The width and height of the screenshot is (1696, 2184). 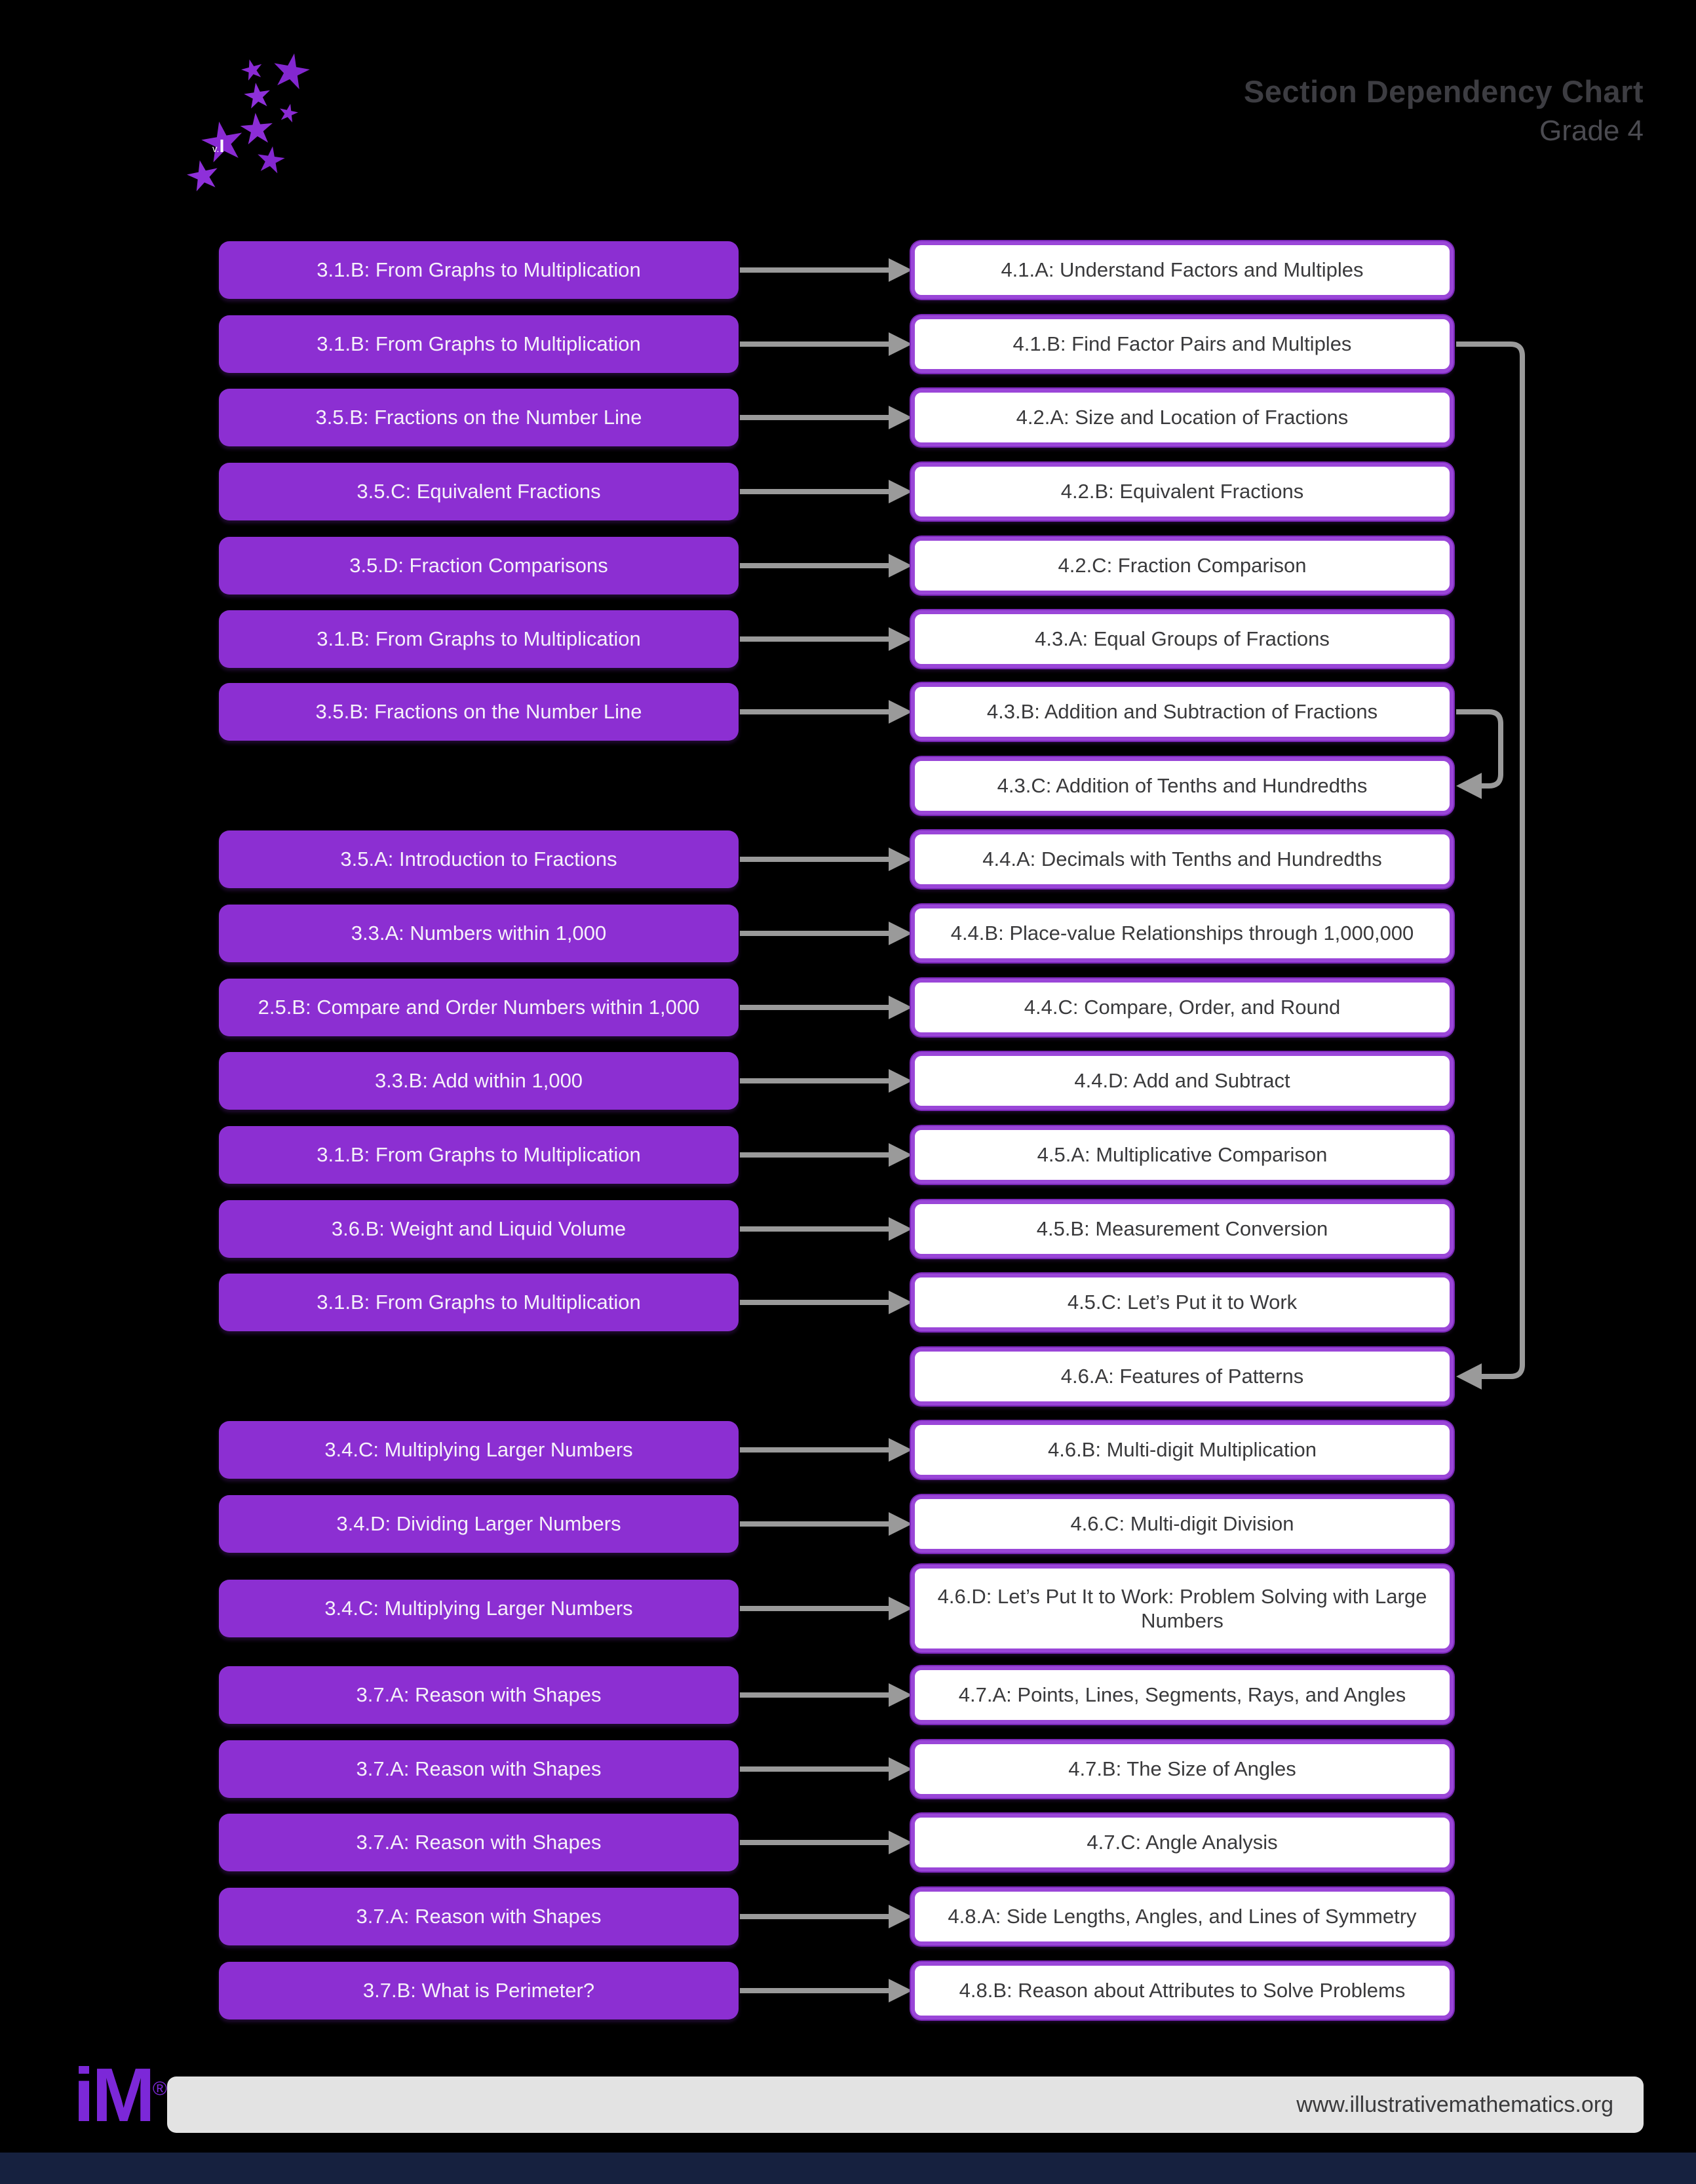 I want to click on target-section-box: 4.6.A: Features of Patterns, so click(x=1182, y=1376).